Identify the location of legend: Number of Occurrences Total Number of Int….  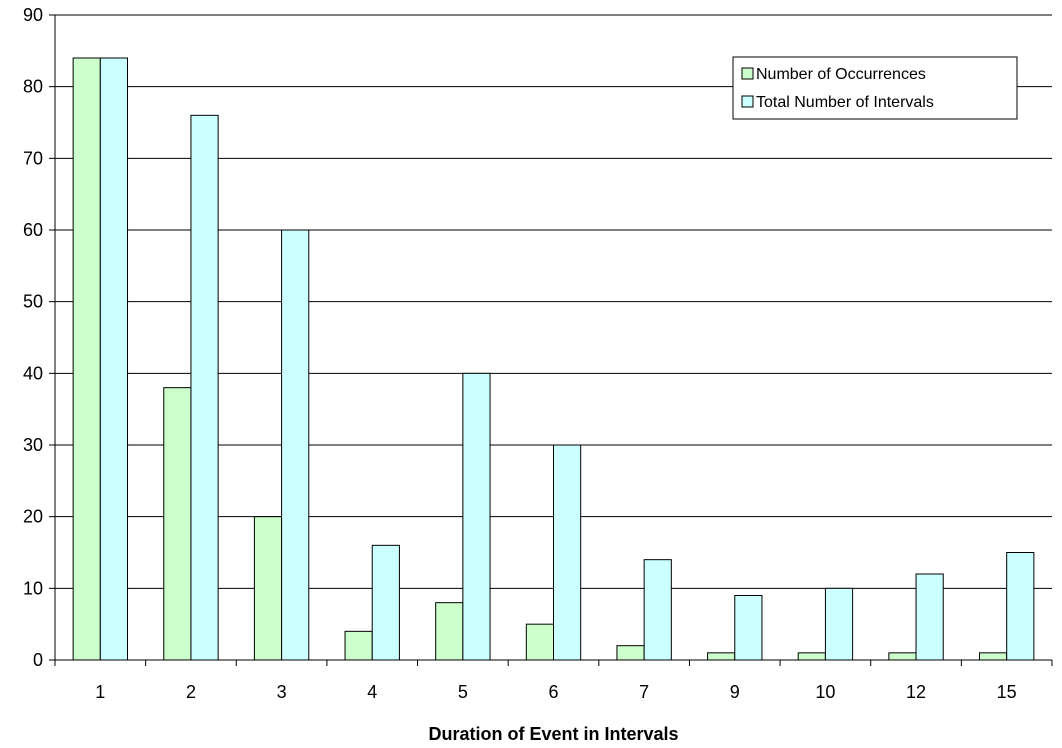
(875, 88).